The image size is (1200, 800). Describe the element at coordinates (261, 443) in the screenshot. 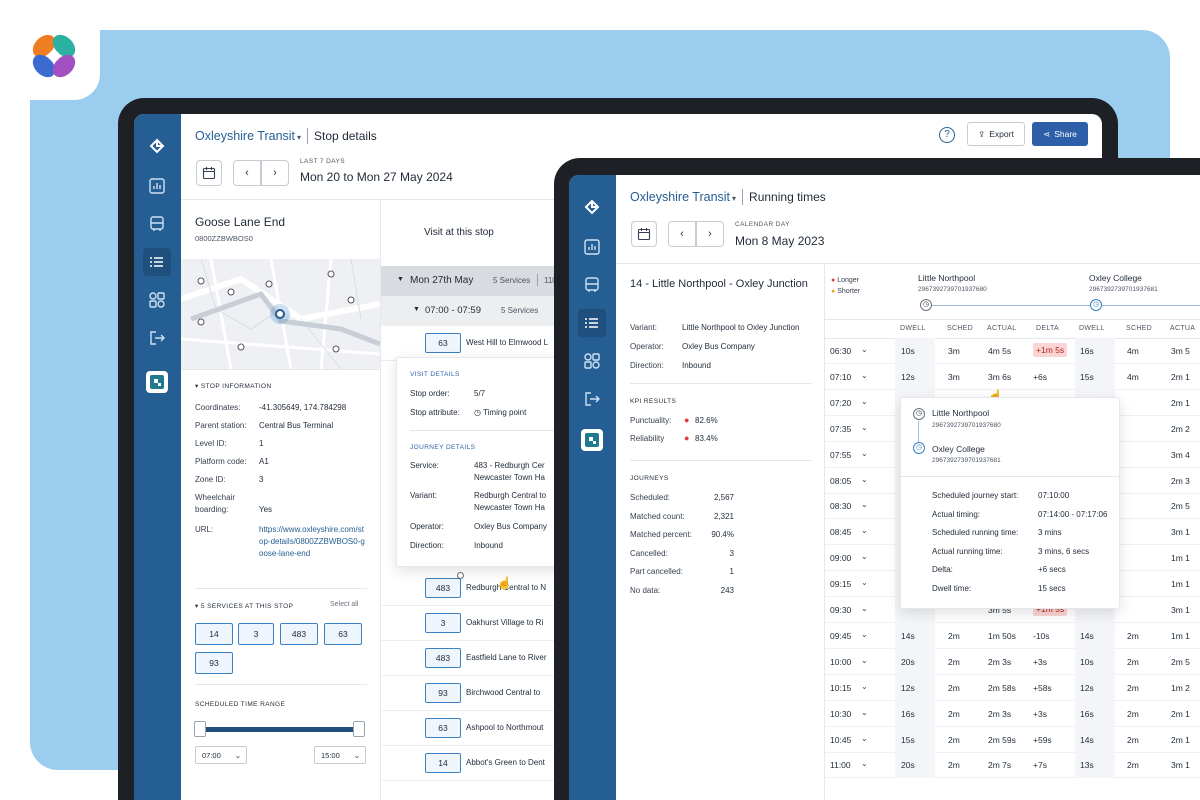

I see `info-value: 1` at that location.